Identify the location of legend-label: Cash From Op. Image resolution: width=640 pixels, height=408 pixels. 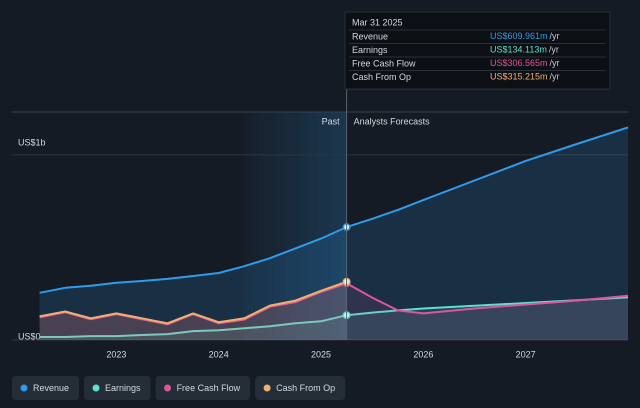
(305, 388).